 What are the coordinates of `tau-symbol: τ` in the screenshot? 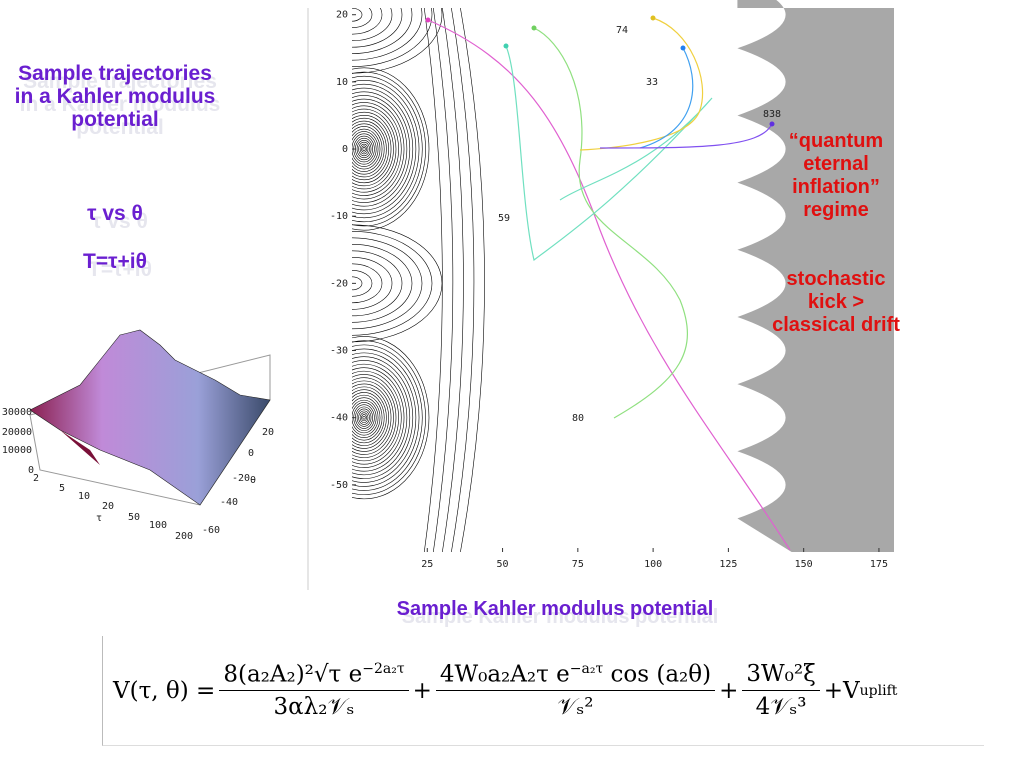 It's located at (99, 518).